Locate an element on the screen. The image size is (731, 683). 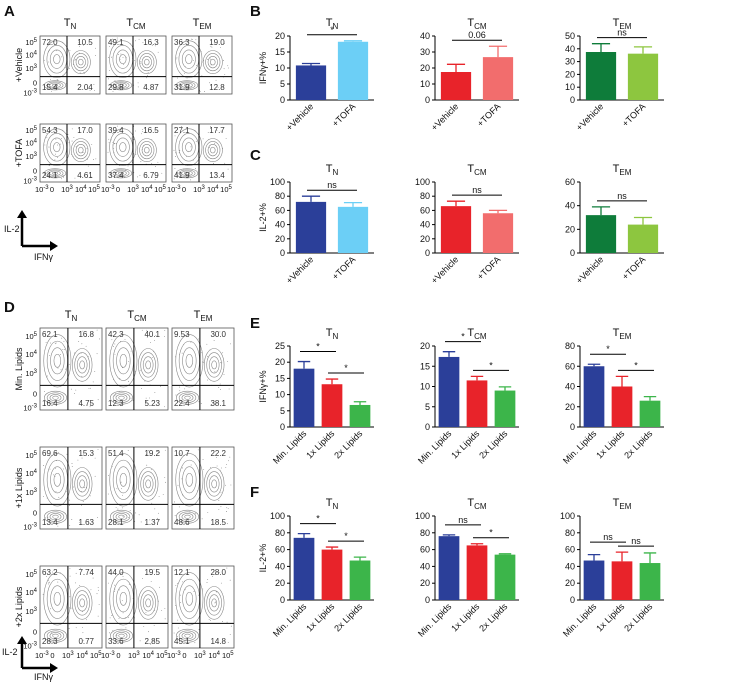
y-tick-label: 10-3 is located at coordinates (30, 408).